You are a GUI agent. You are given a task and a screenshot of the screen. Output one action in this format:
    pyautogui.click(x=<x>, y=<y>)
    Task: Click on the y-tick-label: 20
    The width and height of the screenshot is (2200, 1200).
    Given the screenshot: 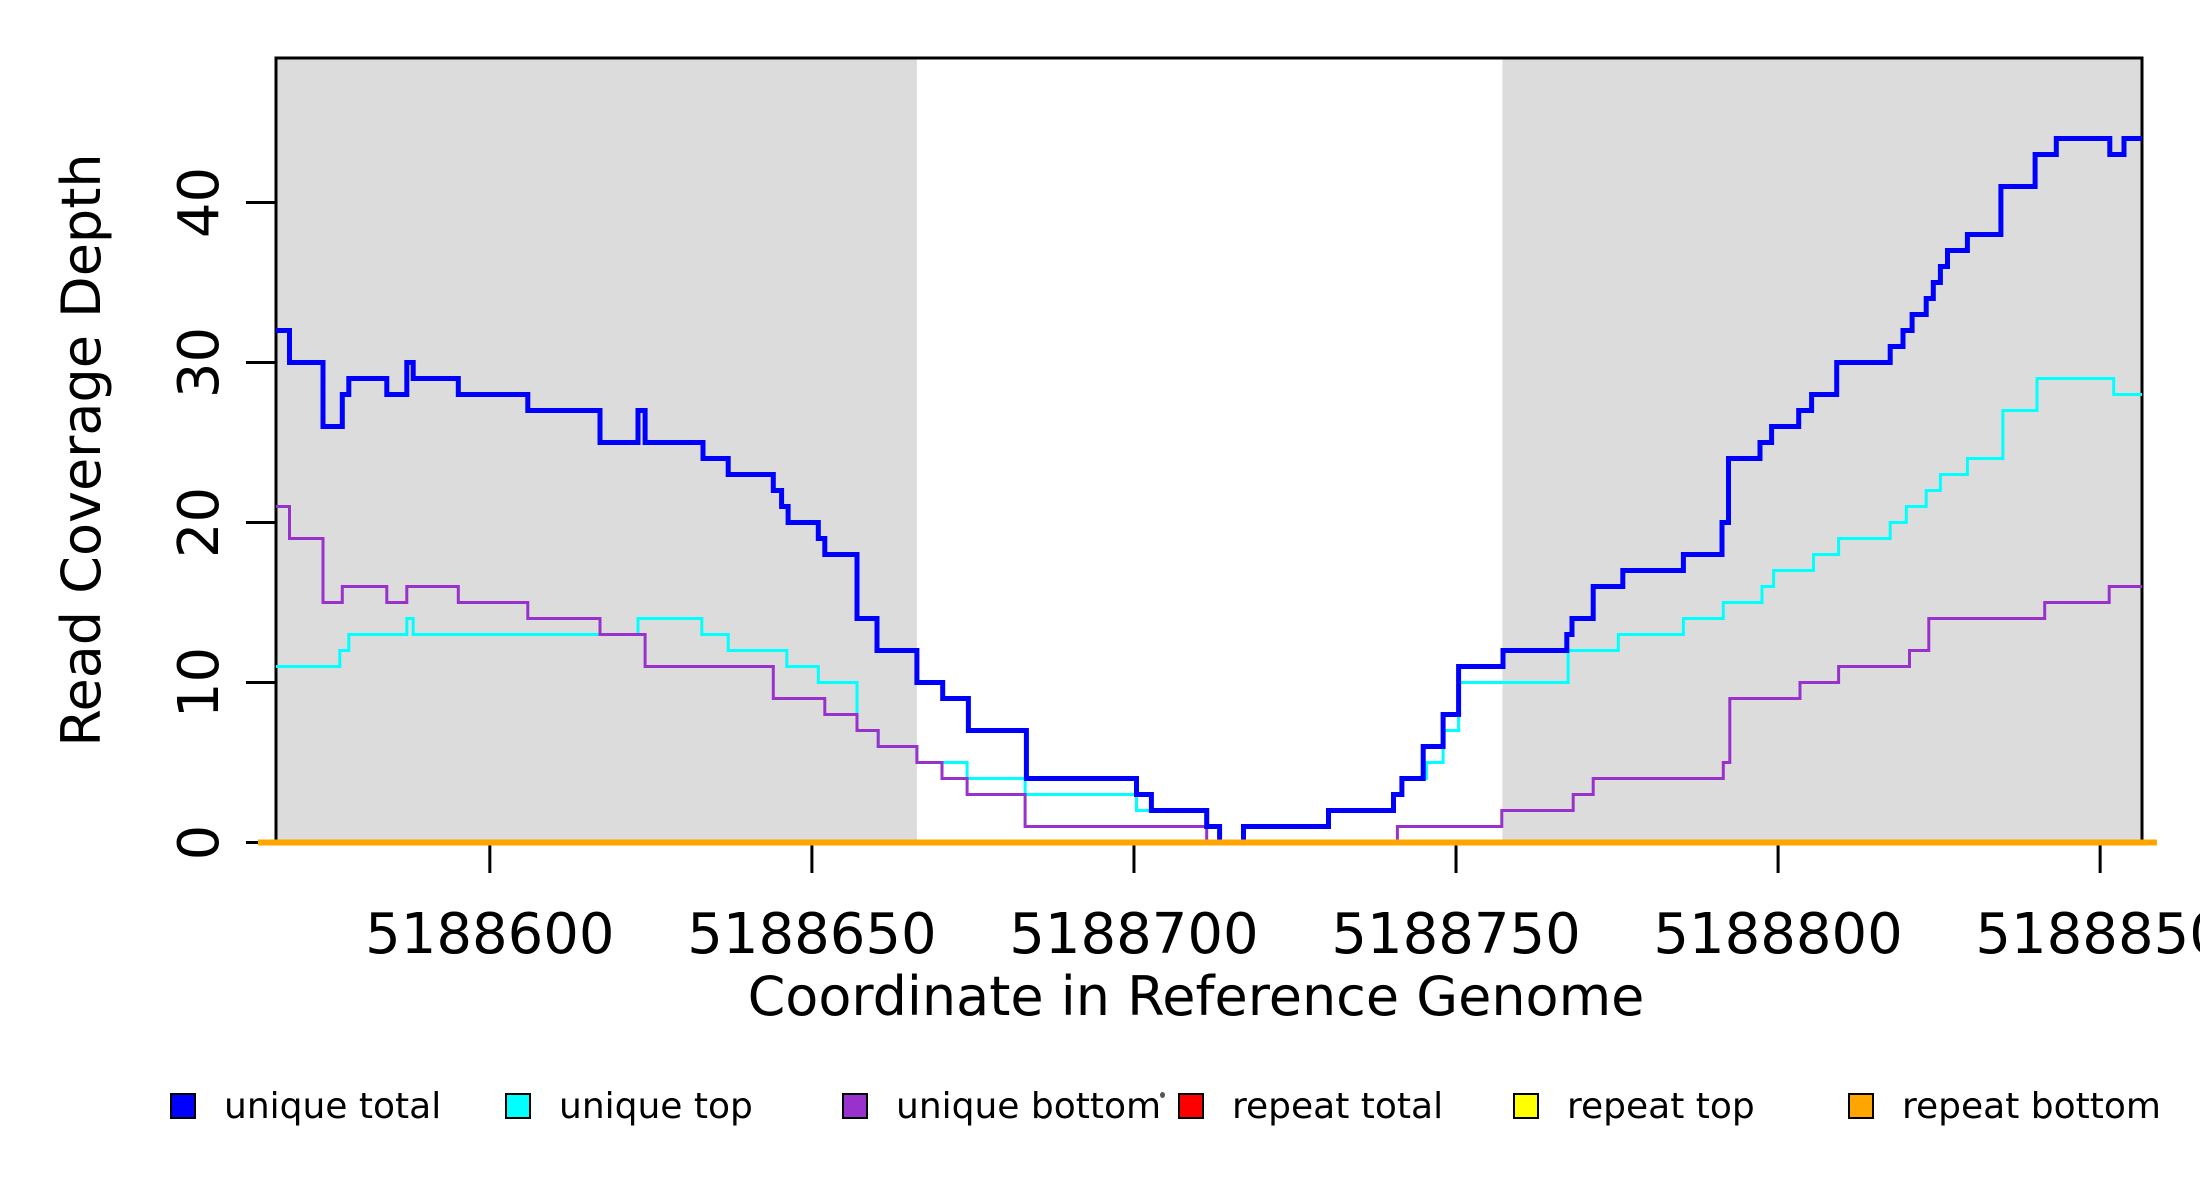 What is the action you would take?
    pyautogui.click(x=199, y=522)
    